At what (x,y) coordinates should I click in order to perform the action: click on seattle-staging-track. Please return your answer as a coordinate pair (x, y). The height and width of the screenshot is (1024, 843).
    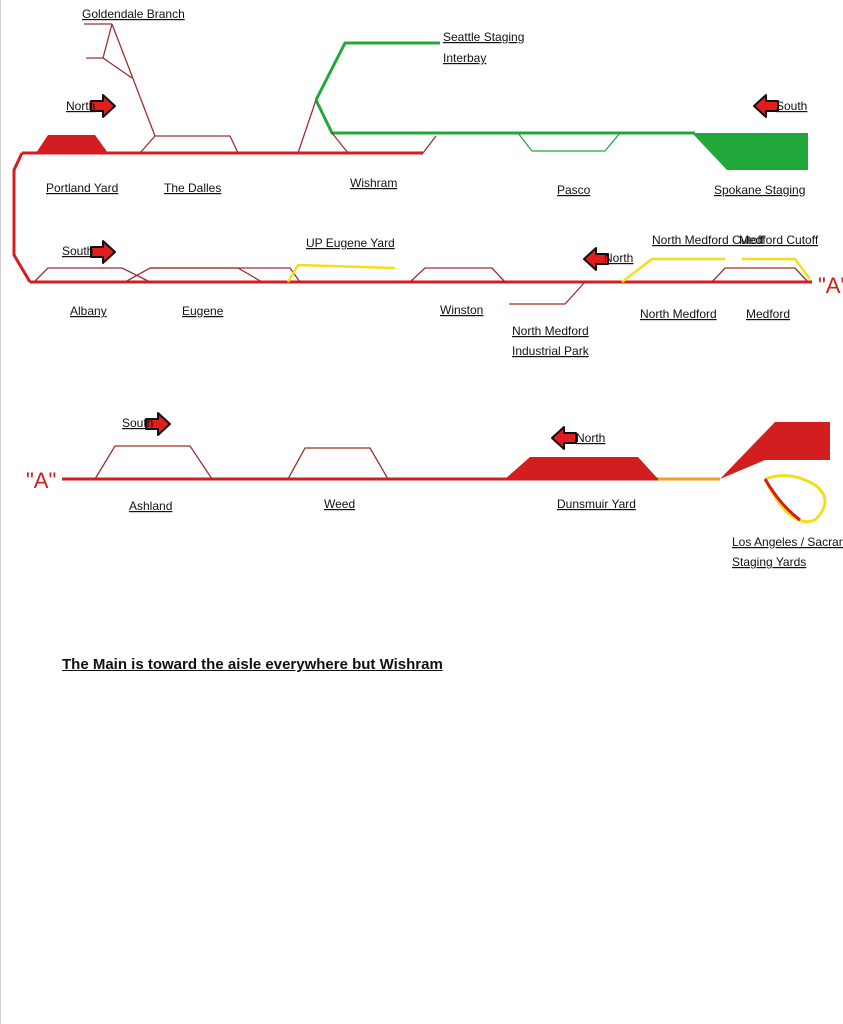
    Looking at the image, I should click on (504, 88).